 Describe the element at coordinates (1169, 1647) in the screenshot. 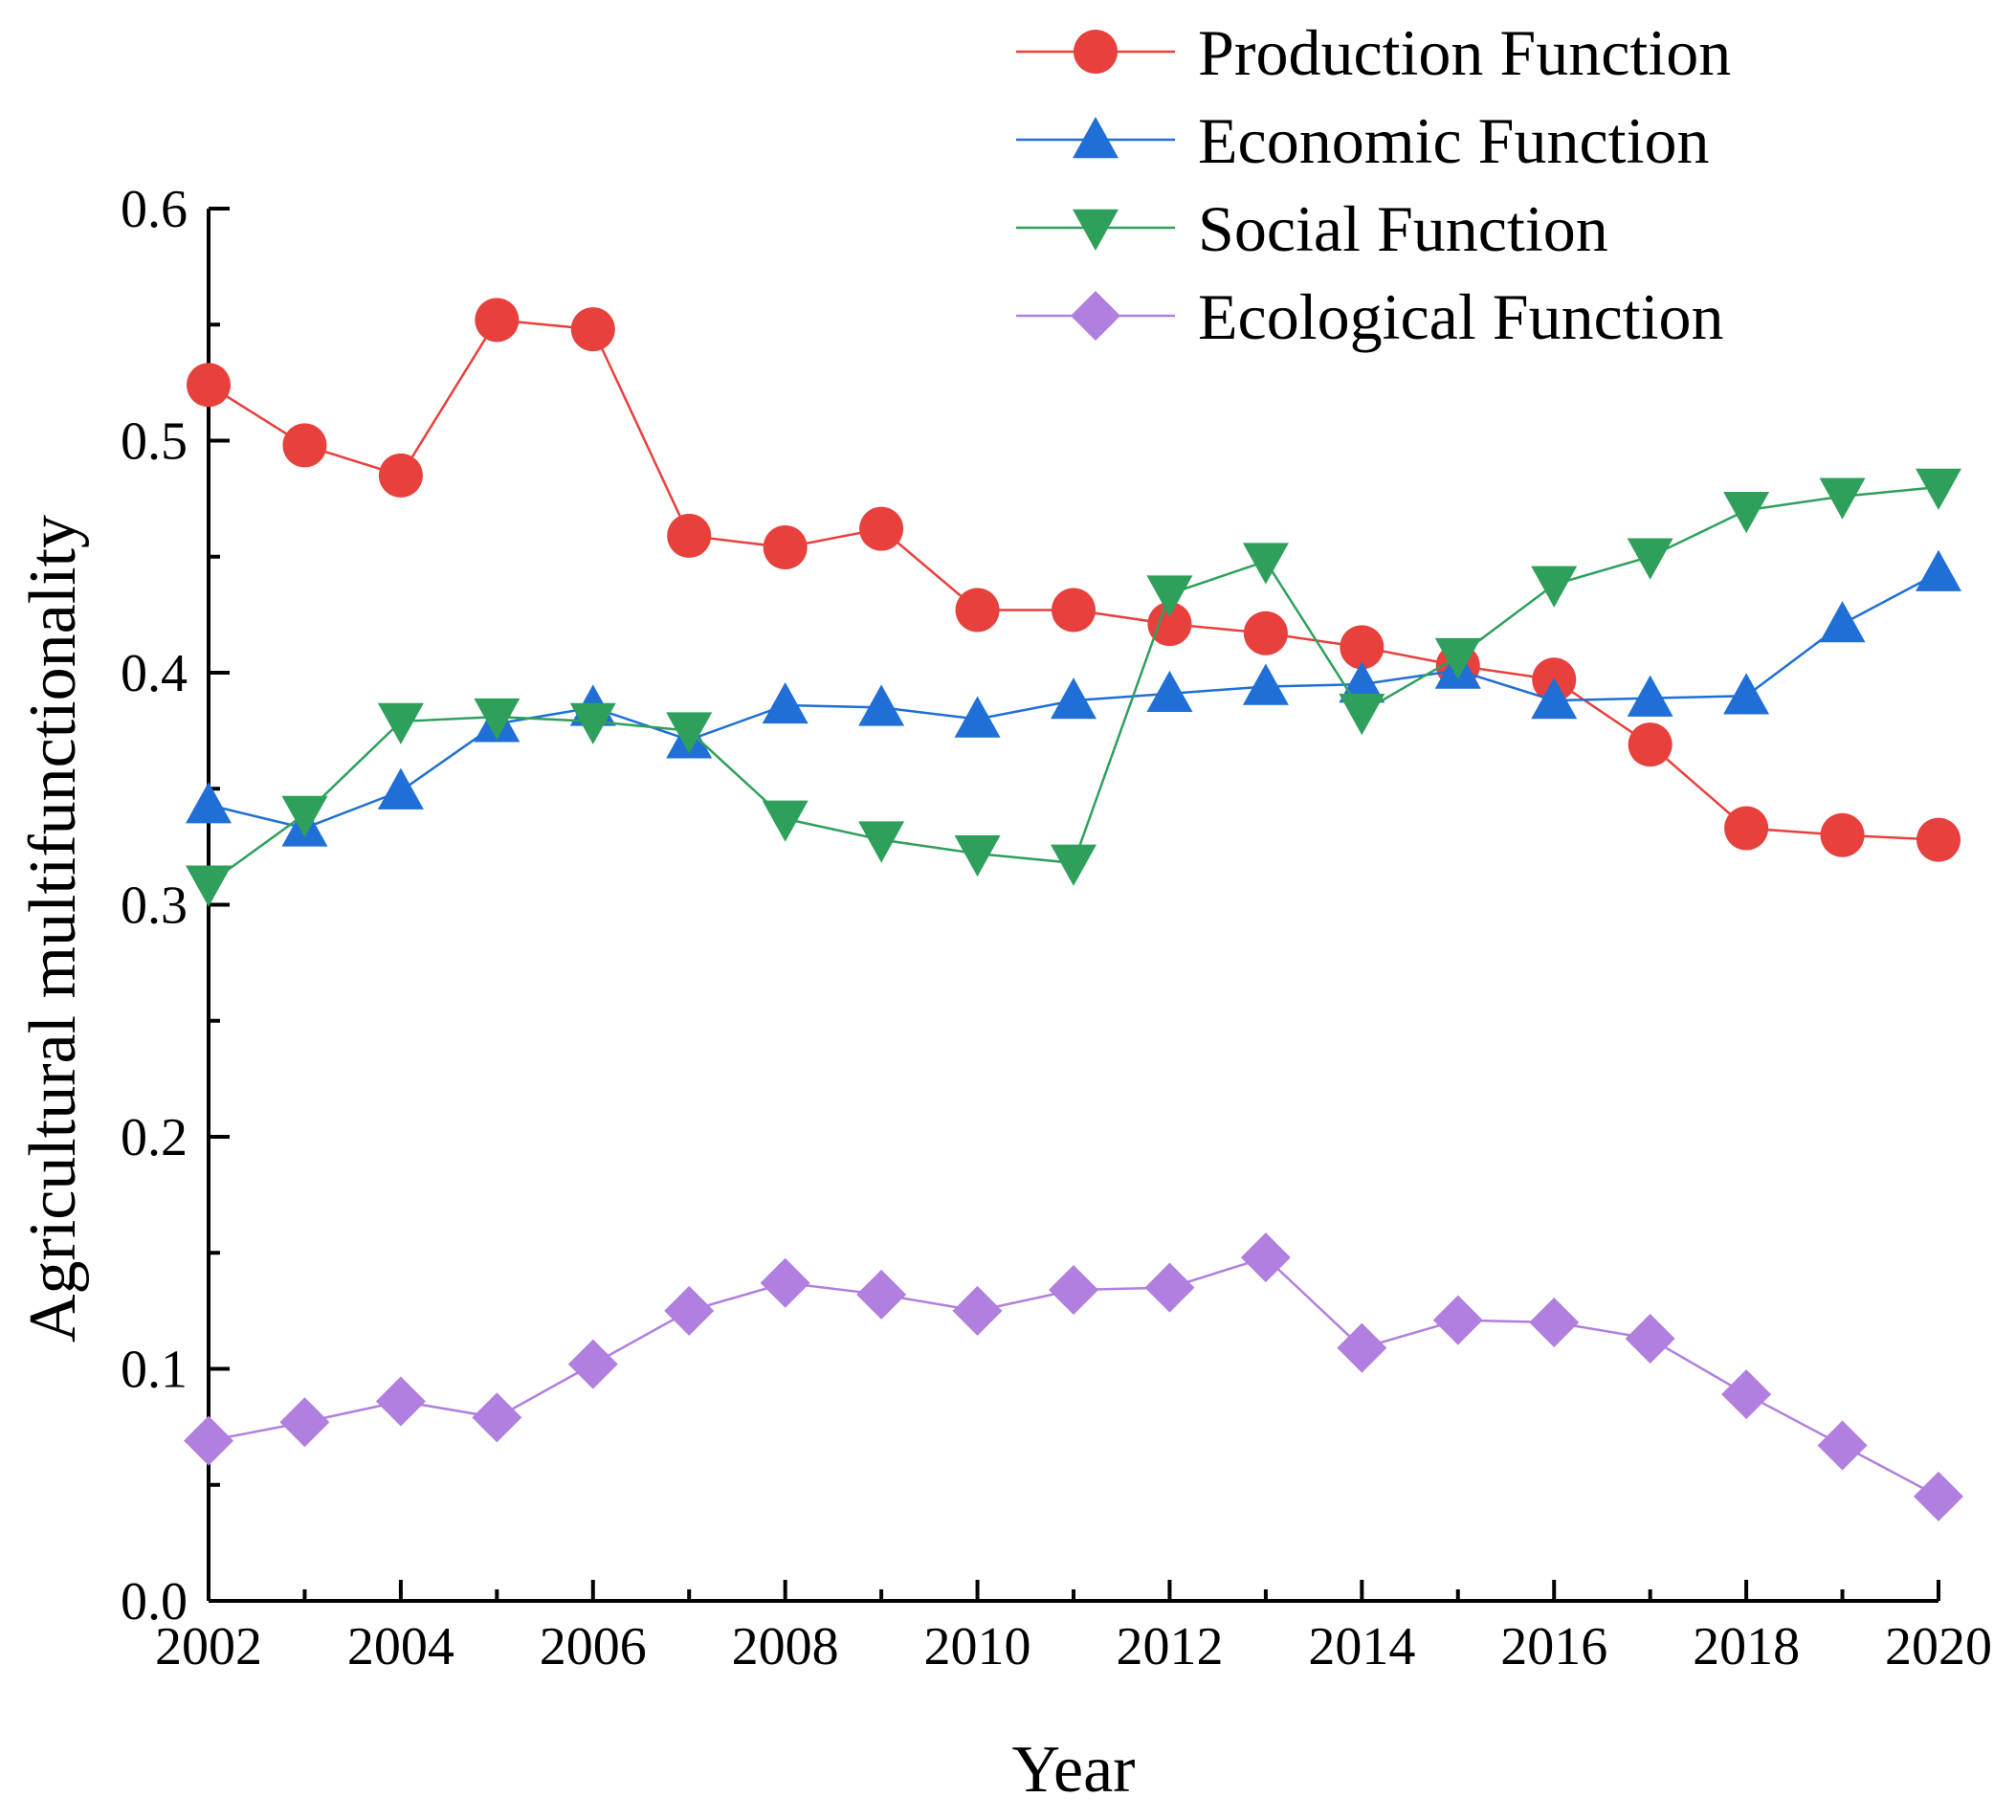

I see `x-tick-label: 2012` at that location.